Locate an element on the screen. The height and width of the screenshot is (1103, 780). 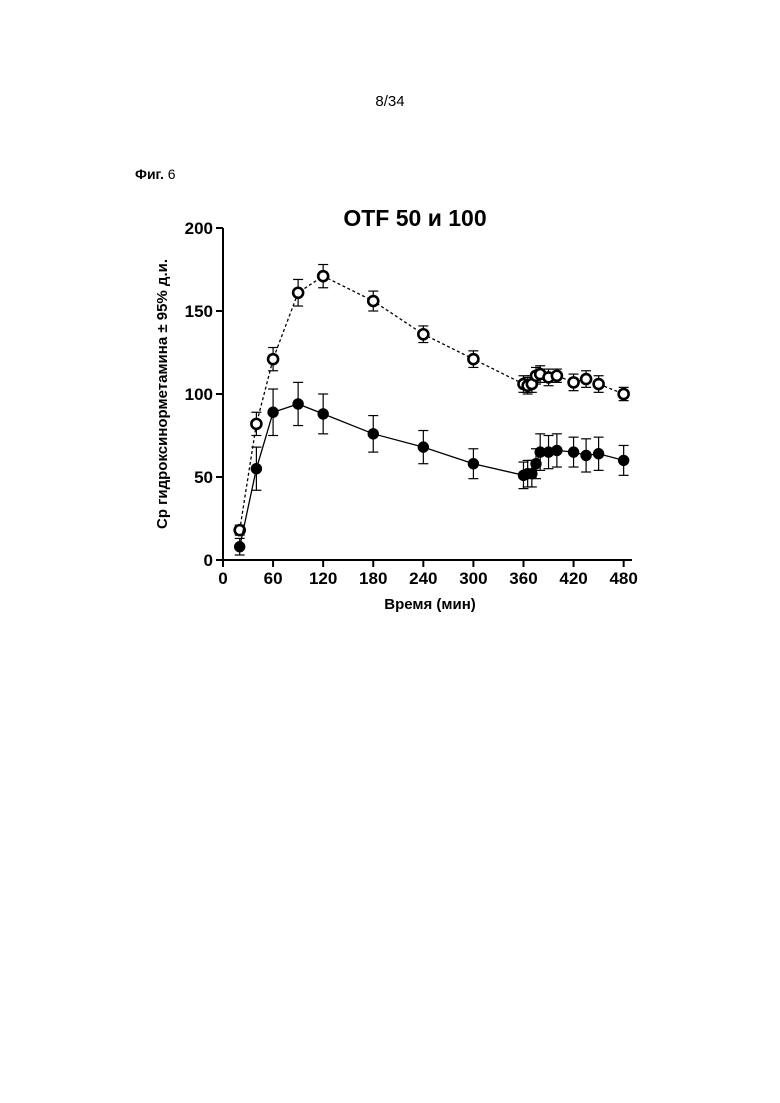
x-tick-label: 0 is located at coordinates (222, 578).